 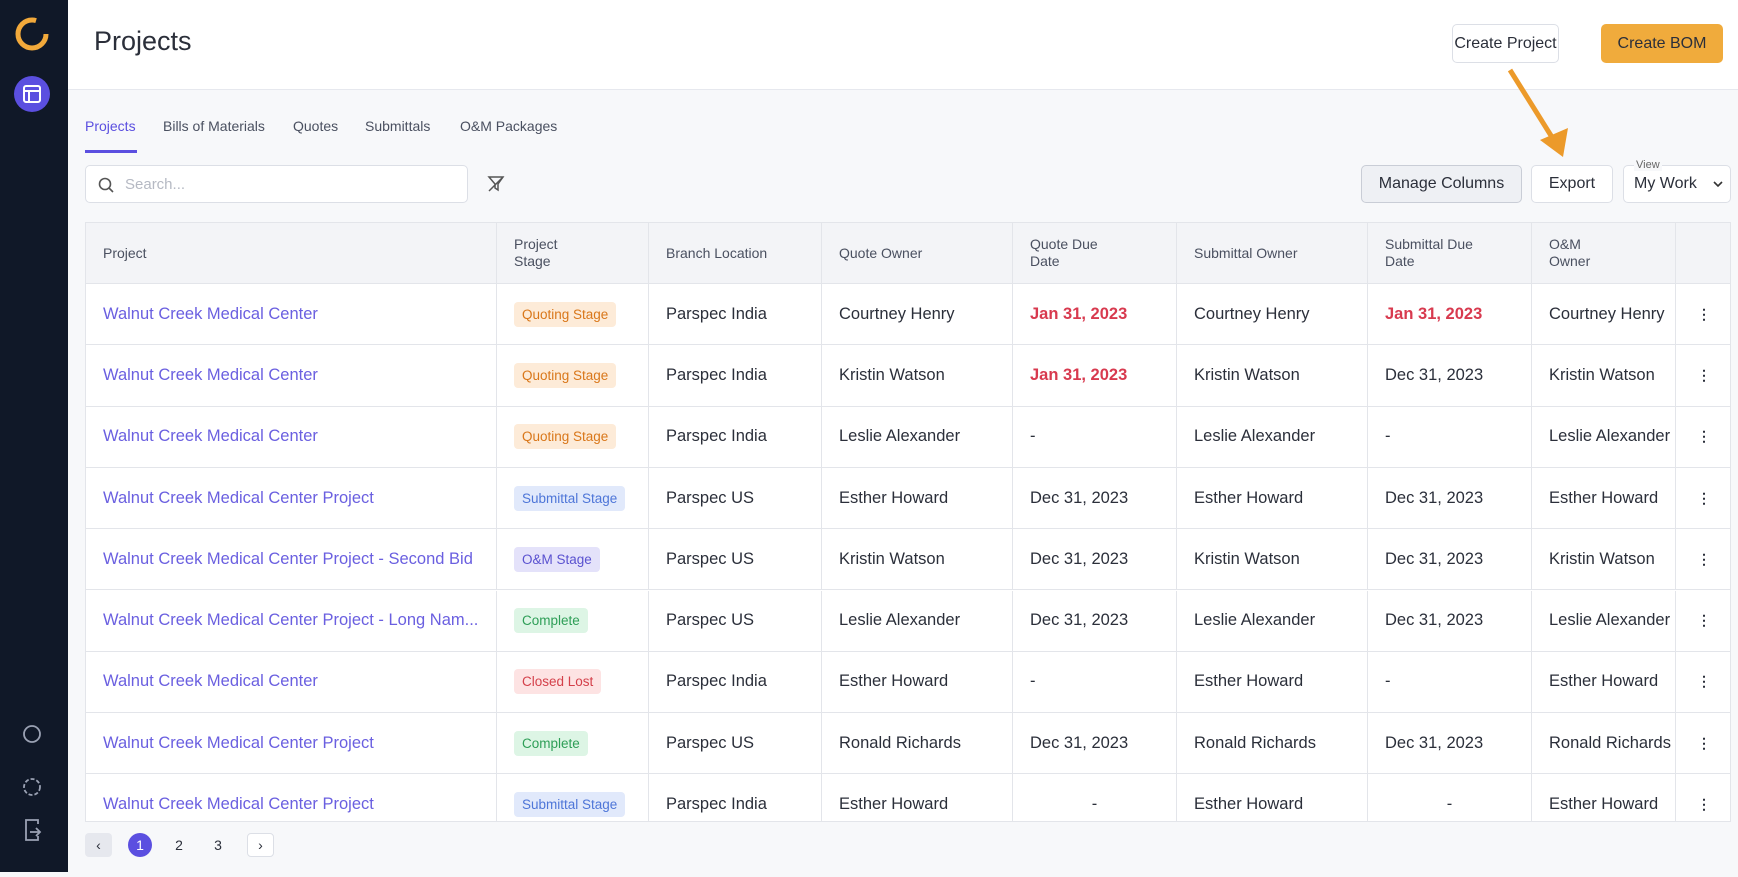 I want to click on cell: -, so click(x=1450, y=797).